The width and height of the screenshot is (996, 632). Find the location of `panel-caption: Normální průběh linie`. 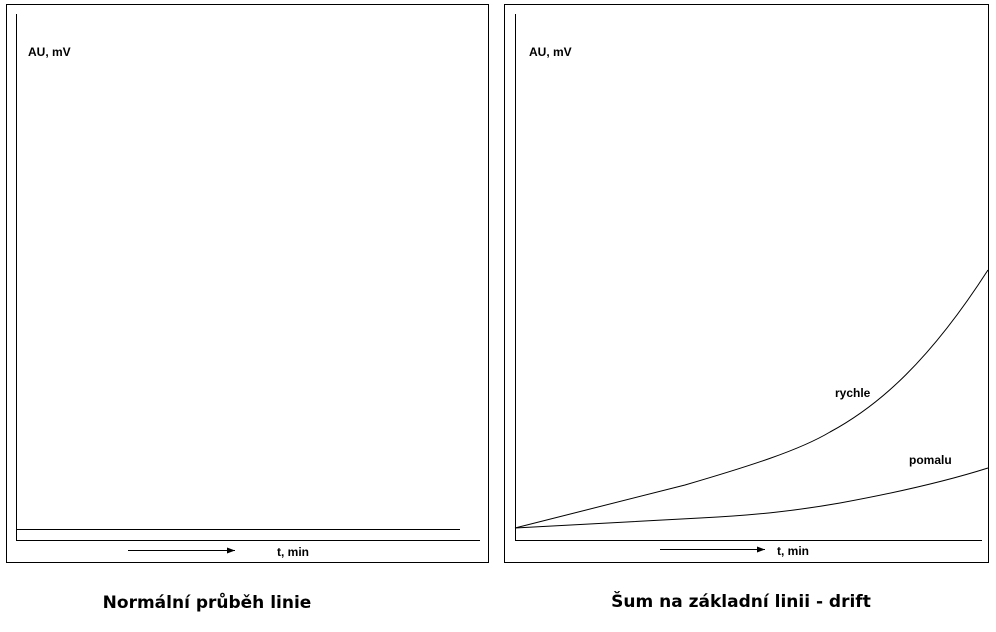

panel-caption: Normální průběh linie is located at coordinates (207, 602).